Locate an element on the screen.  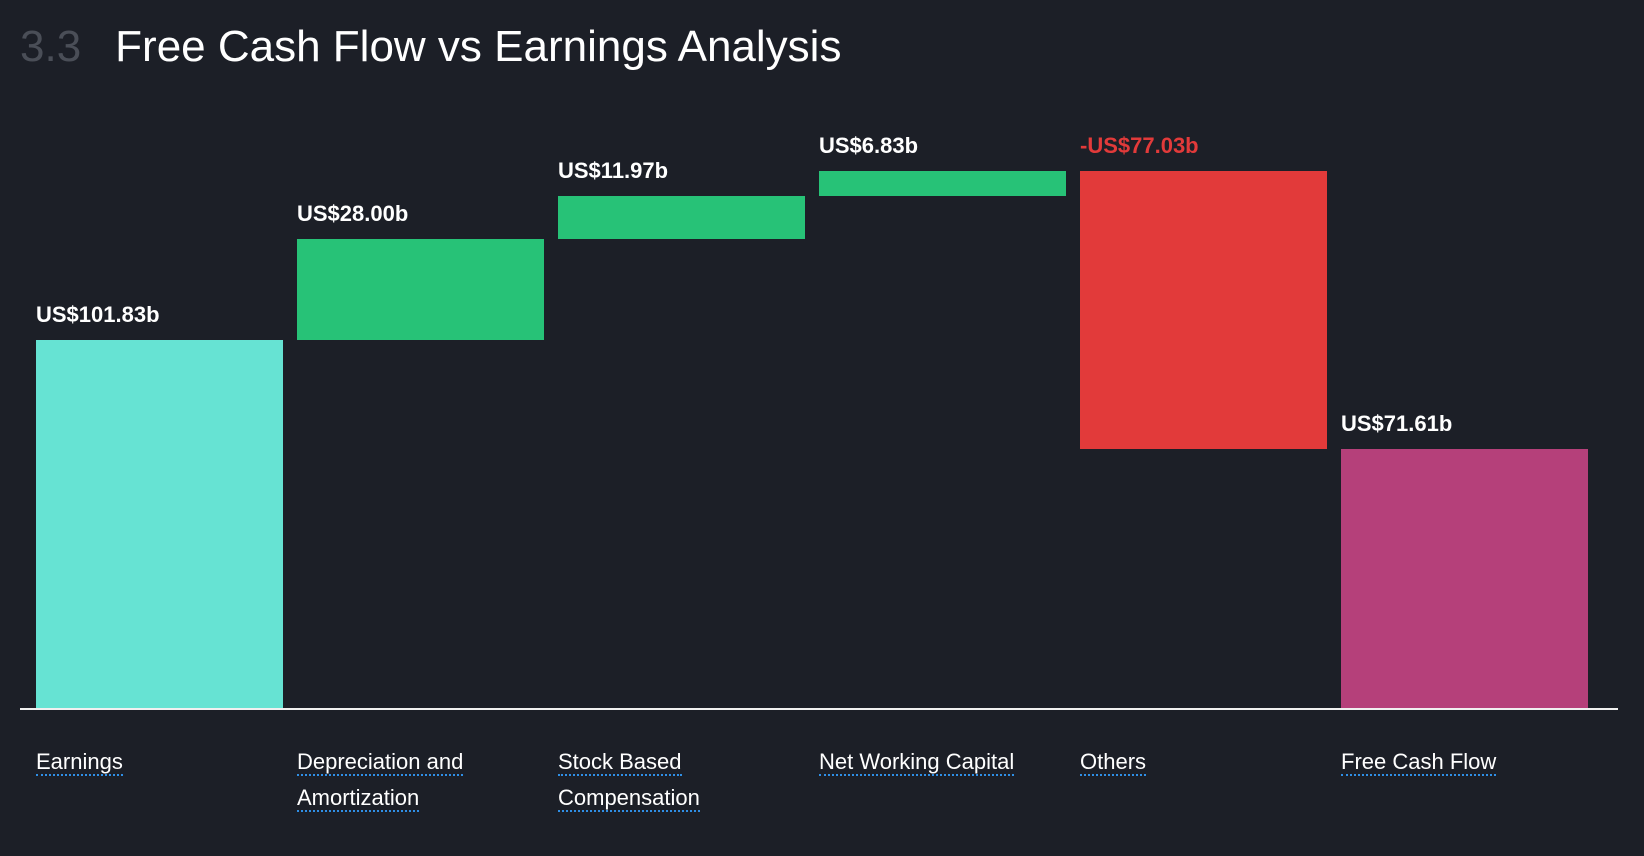
category-label-line: Stock Based is located at coordinates (620, 762).